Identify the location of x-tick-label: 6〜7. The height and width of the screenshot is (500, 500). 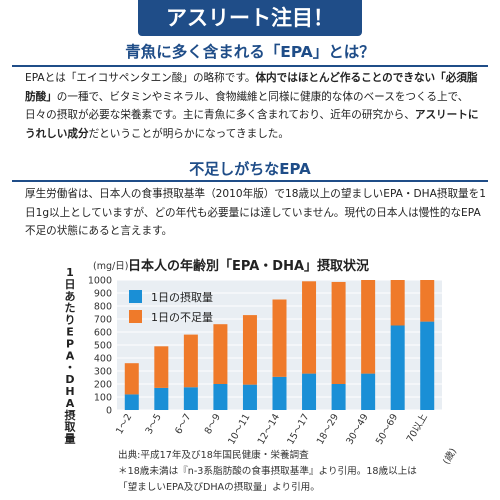
(183, 424).